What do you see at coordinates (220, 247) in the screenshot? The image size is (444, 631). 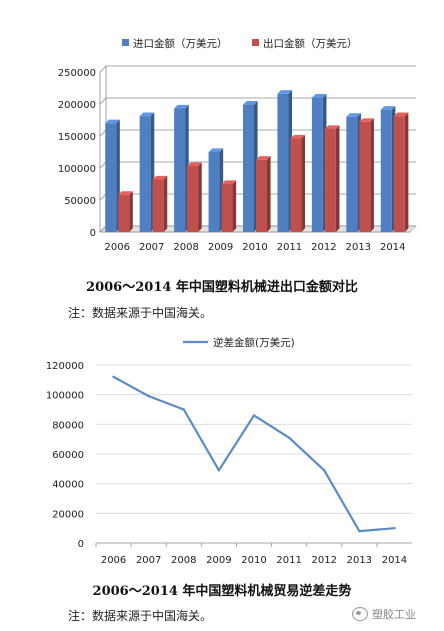 I see `chart1-x-tick-label: 2009` at bounding box center [220, 247].